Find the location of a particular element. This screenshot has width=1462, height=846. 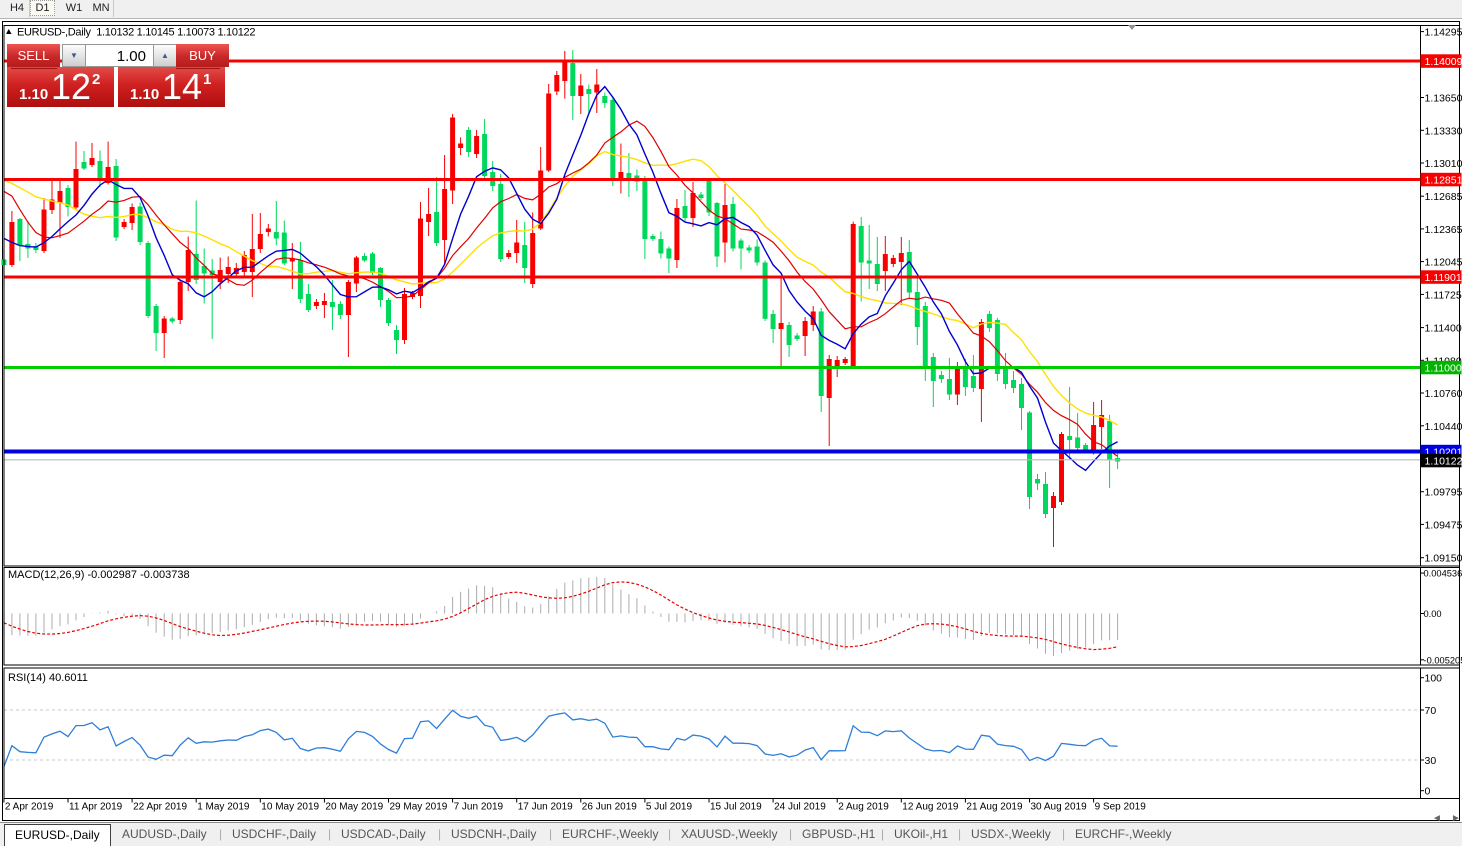

svg-text: 1 May 2019 is located at coordinates (223, 807).